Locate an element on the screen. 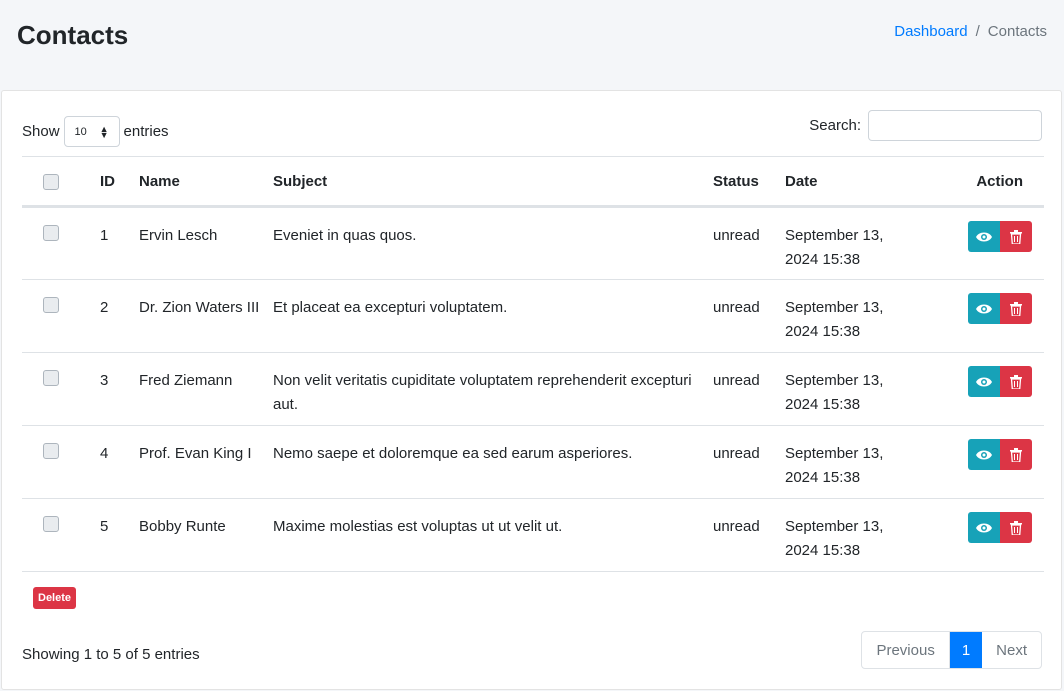 This screenshot has height=691, width=1064. col-action: Action is located at coordinates (994, 182).